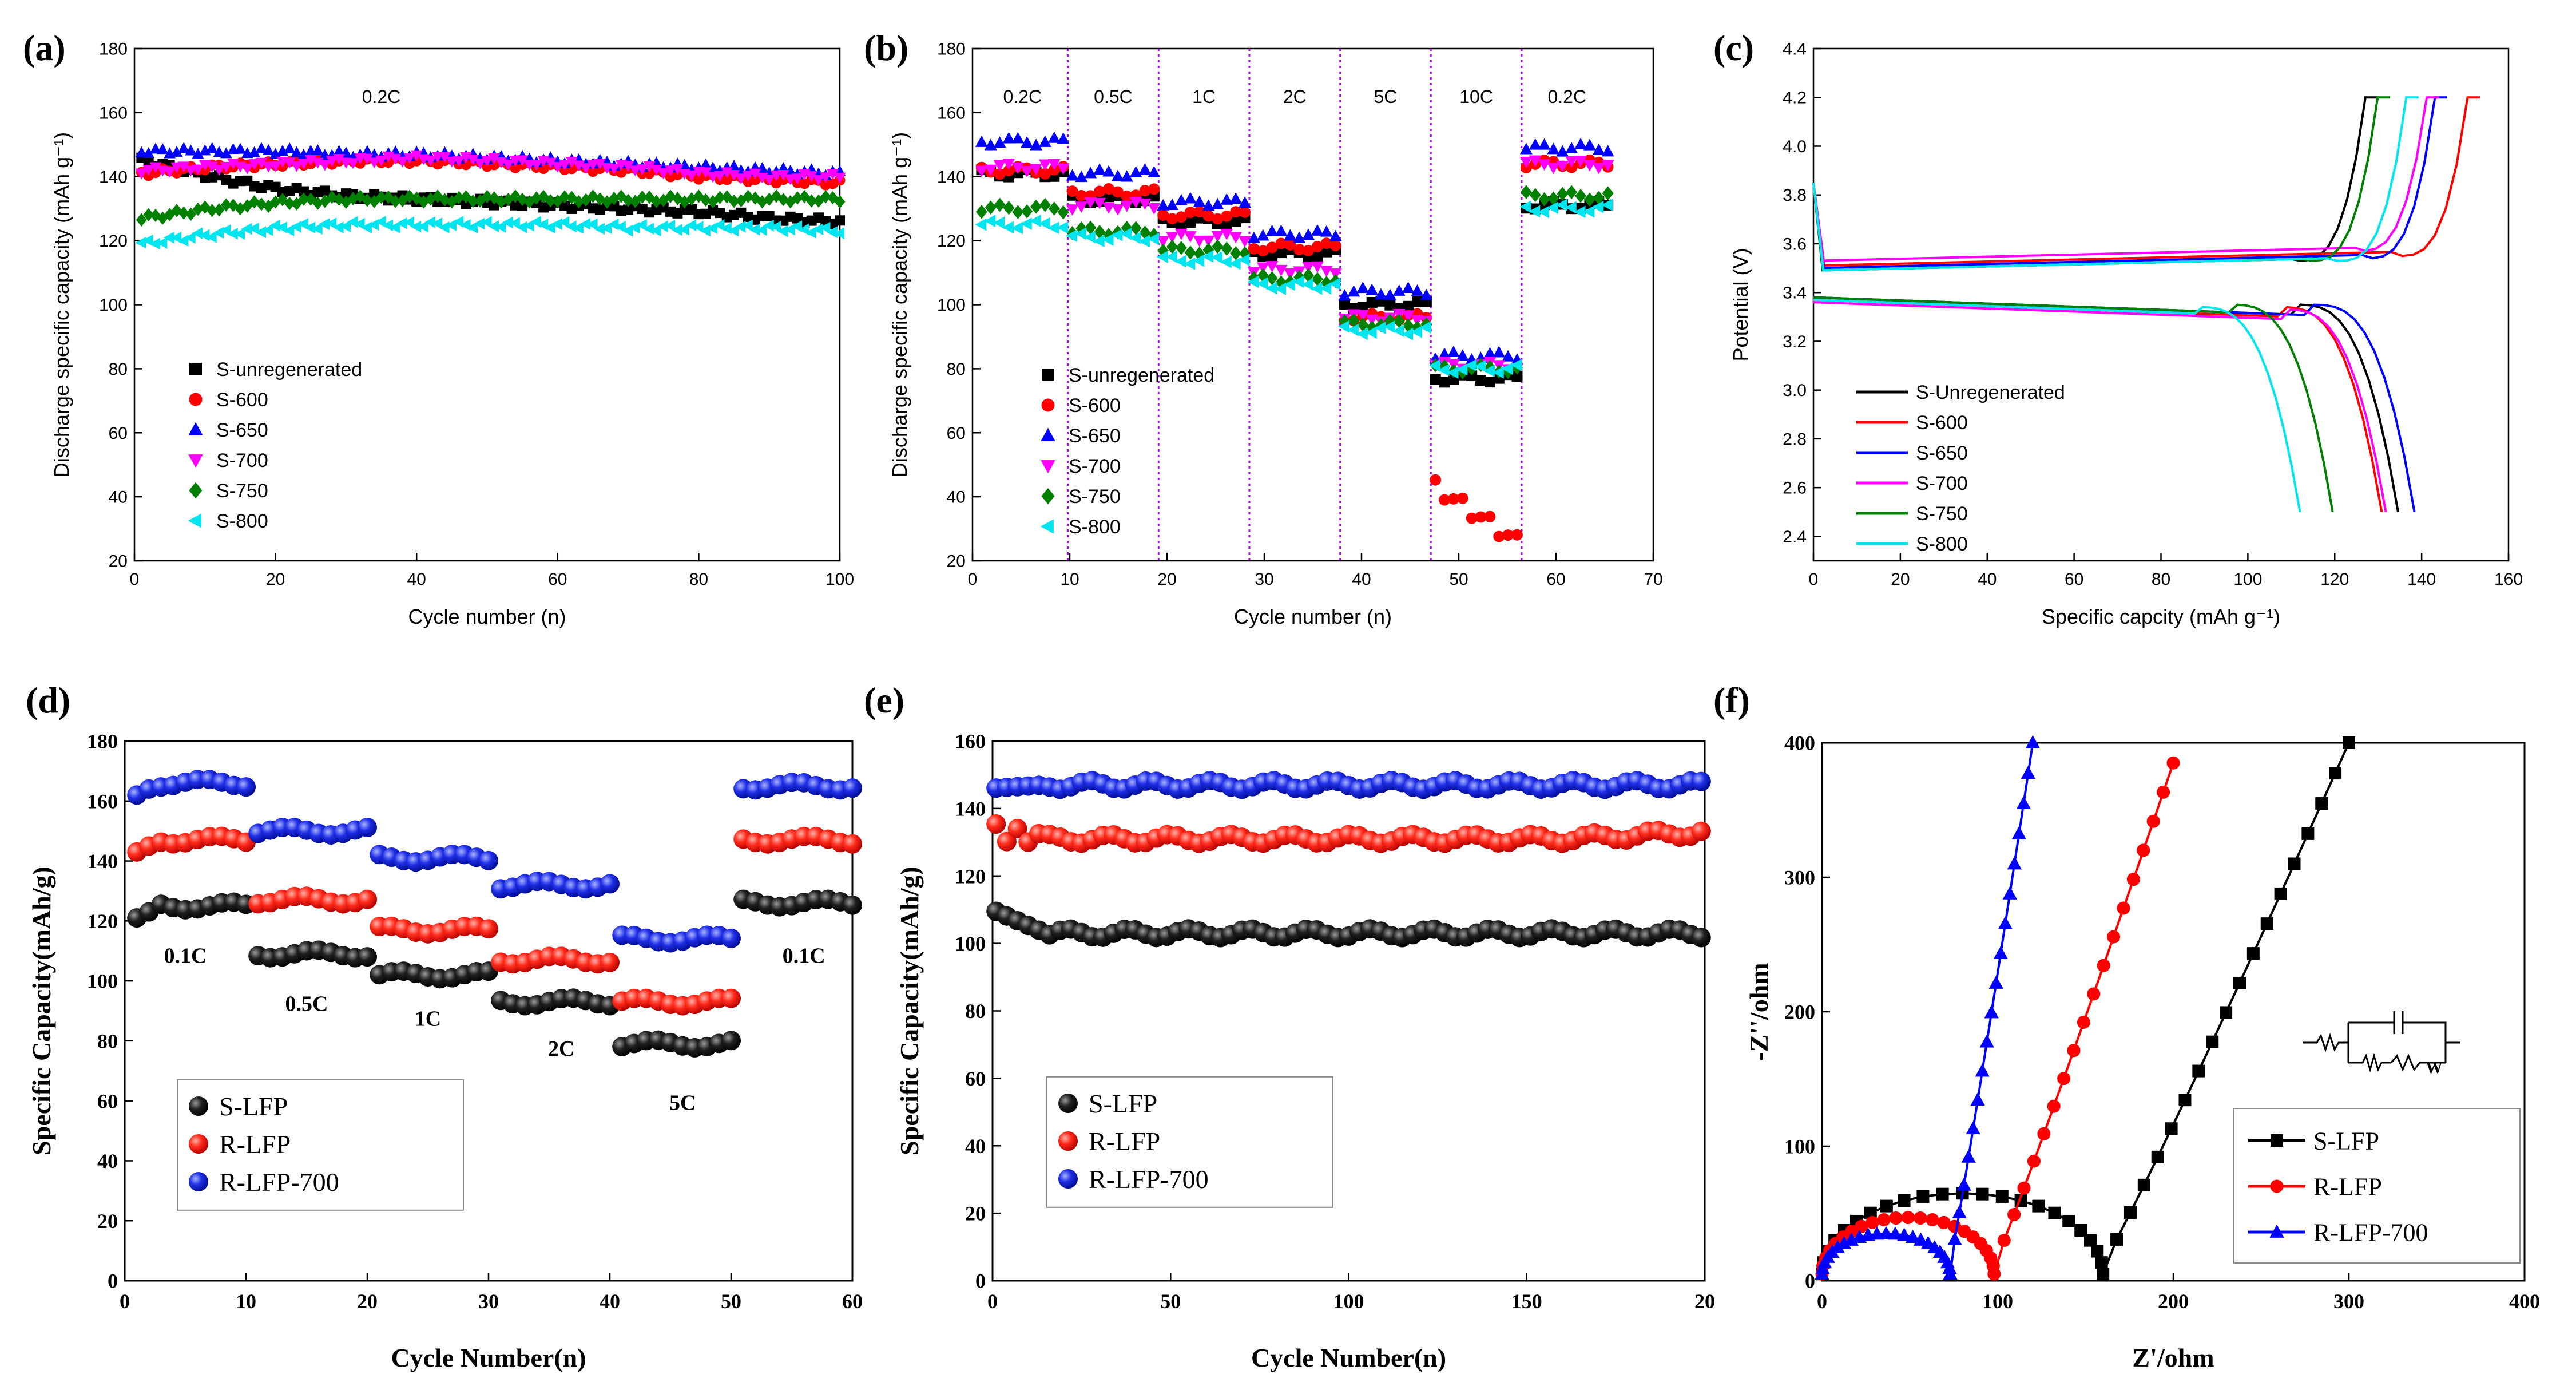  What do you see at coordinates (884, 700) in the screenshot?
I see `panel-label: (e)` at bounding box center [884, 700].